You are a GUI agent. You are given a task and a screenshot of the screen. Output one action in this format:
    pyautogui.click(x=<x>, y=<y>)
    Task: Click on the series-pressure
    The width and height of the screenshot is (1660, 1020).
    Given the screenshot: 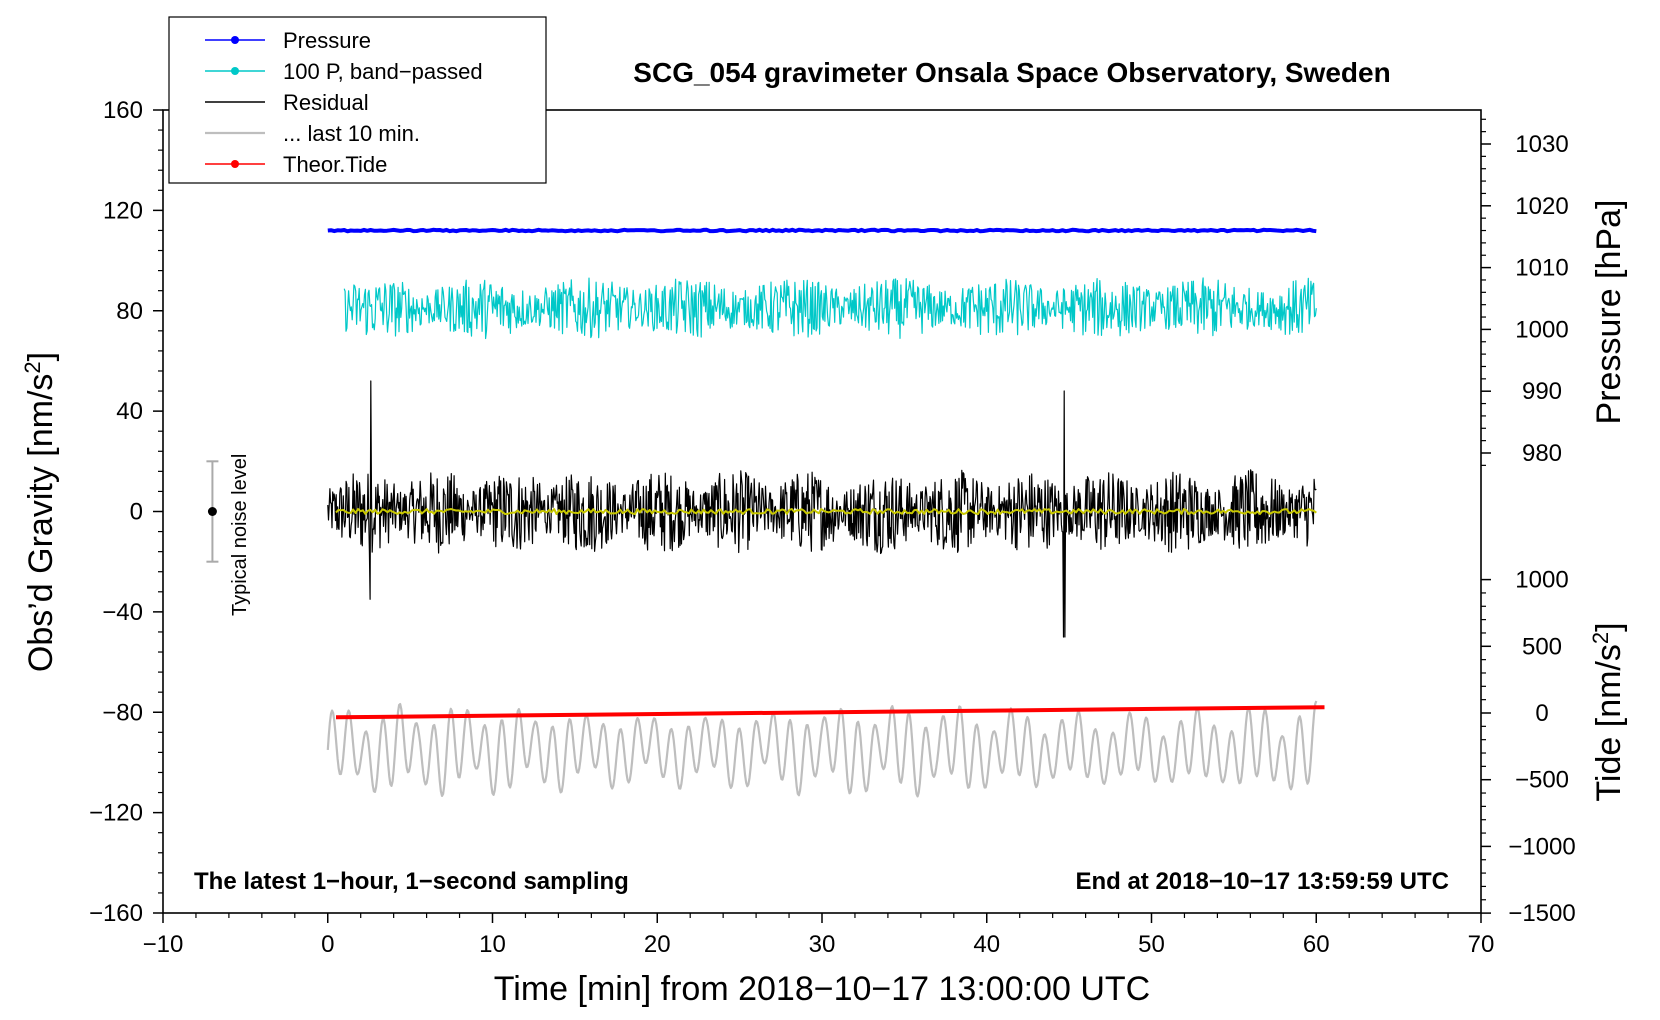 What is the action you would take?
    pyautogui.click(x=822, y=230)
    